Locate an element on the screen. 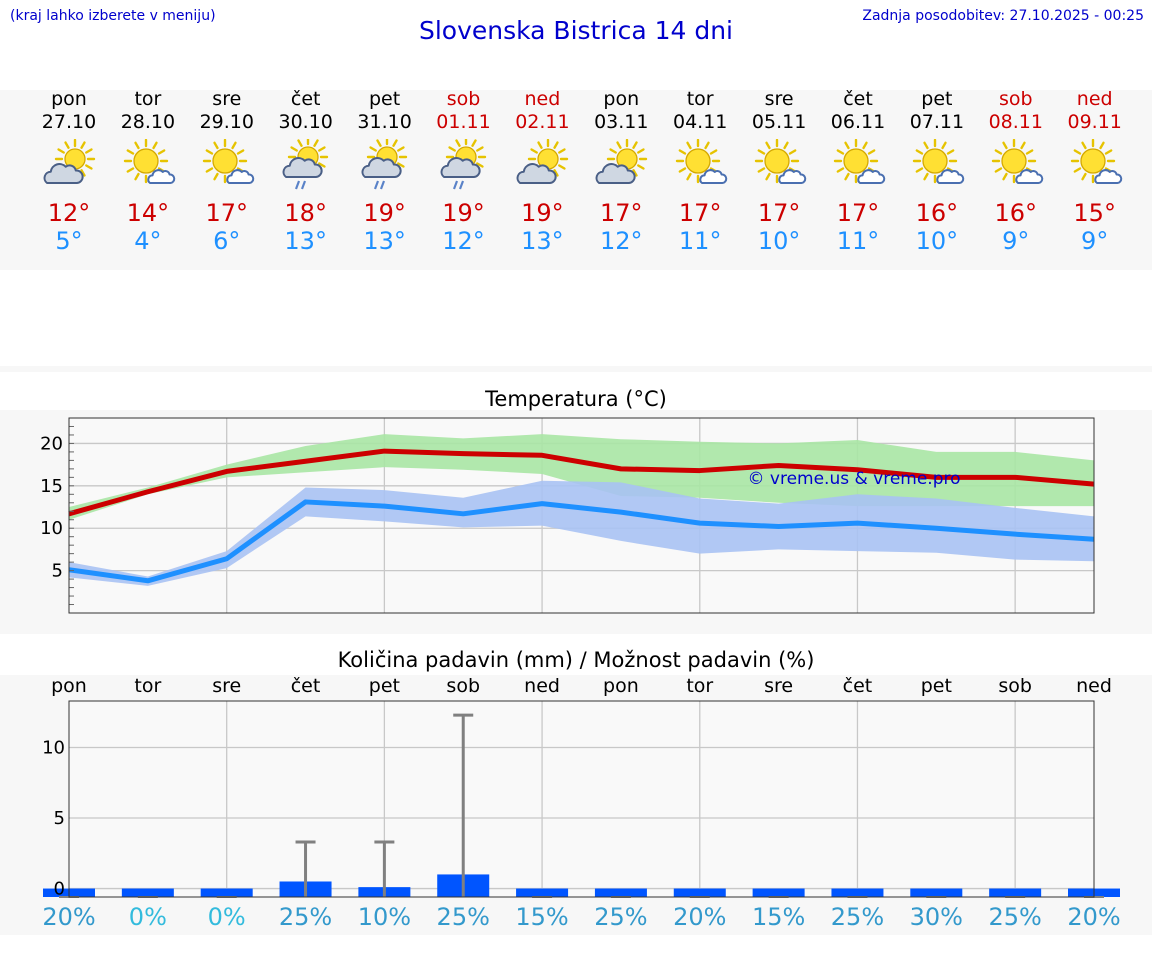 This screenshot has width=1152, height=975. day-date: 02.11 is located at coordinates (542, 122).